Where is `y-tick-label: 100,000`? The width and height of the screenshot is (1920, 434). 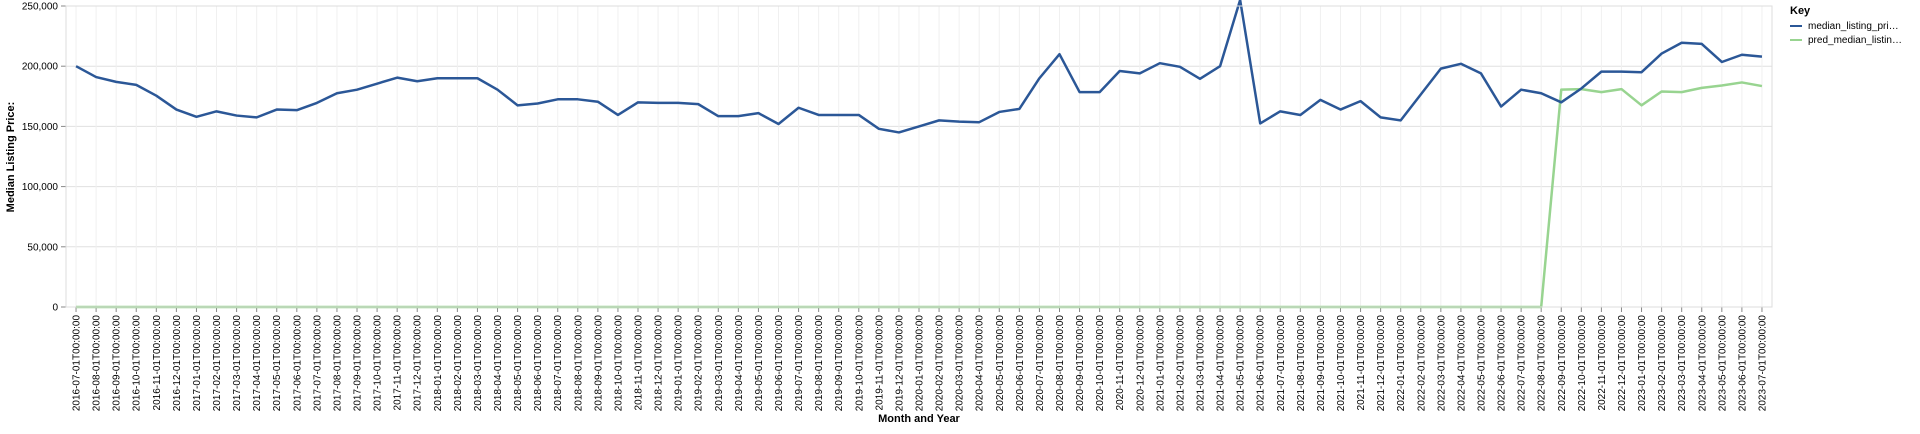
y-tick-label: 100,000 is located at coordinates (40, 187).